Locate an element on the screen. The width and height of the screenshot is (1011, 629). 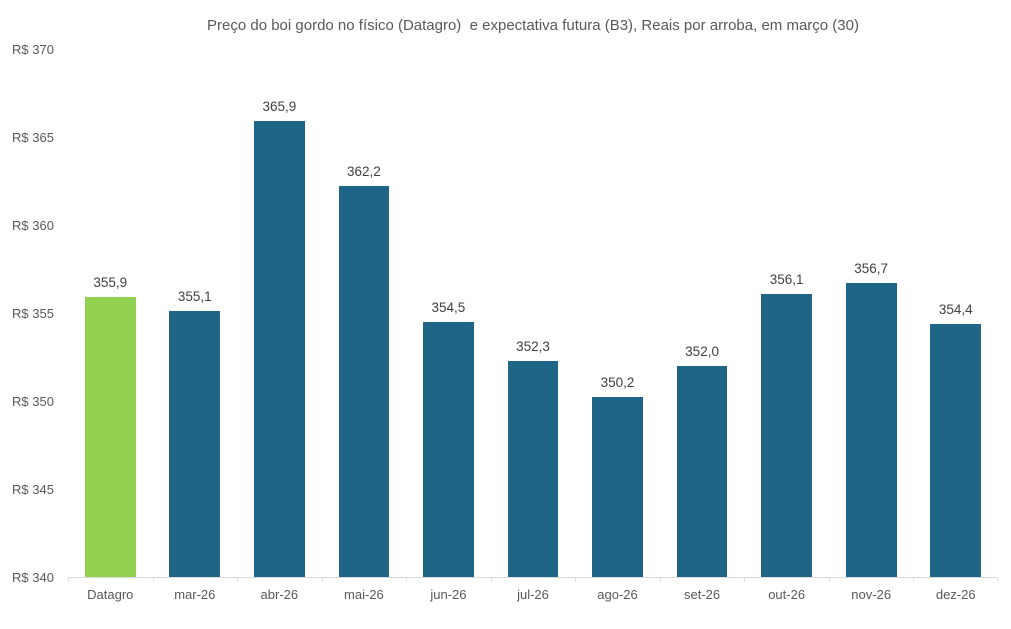
bar-value-label: 352,3 is located at coordinates (533, 346).